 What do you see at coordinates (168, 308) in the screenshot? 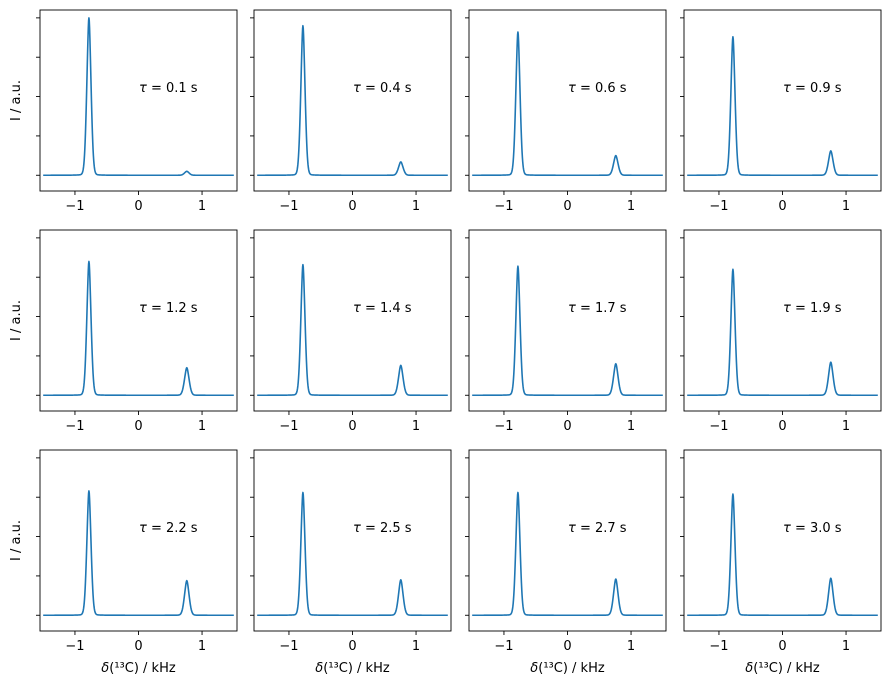
I see `tau-label: τ = 1.2 s` at bounding box center [168, 308].